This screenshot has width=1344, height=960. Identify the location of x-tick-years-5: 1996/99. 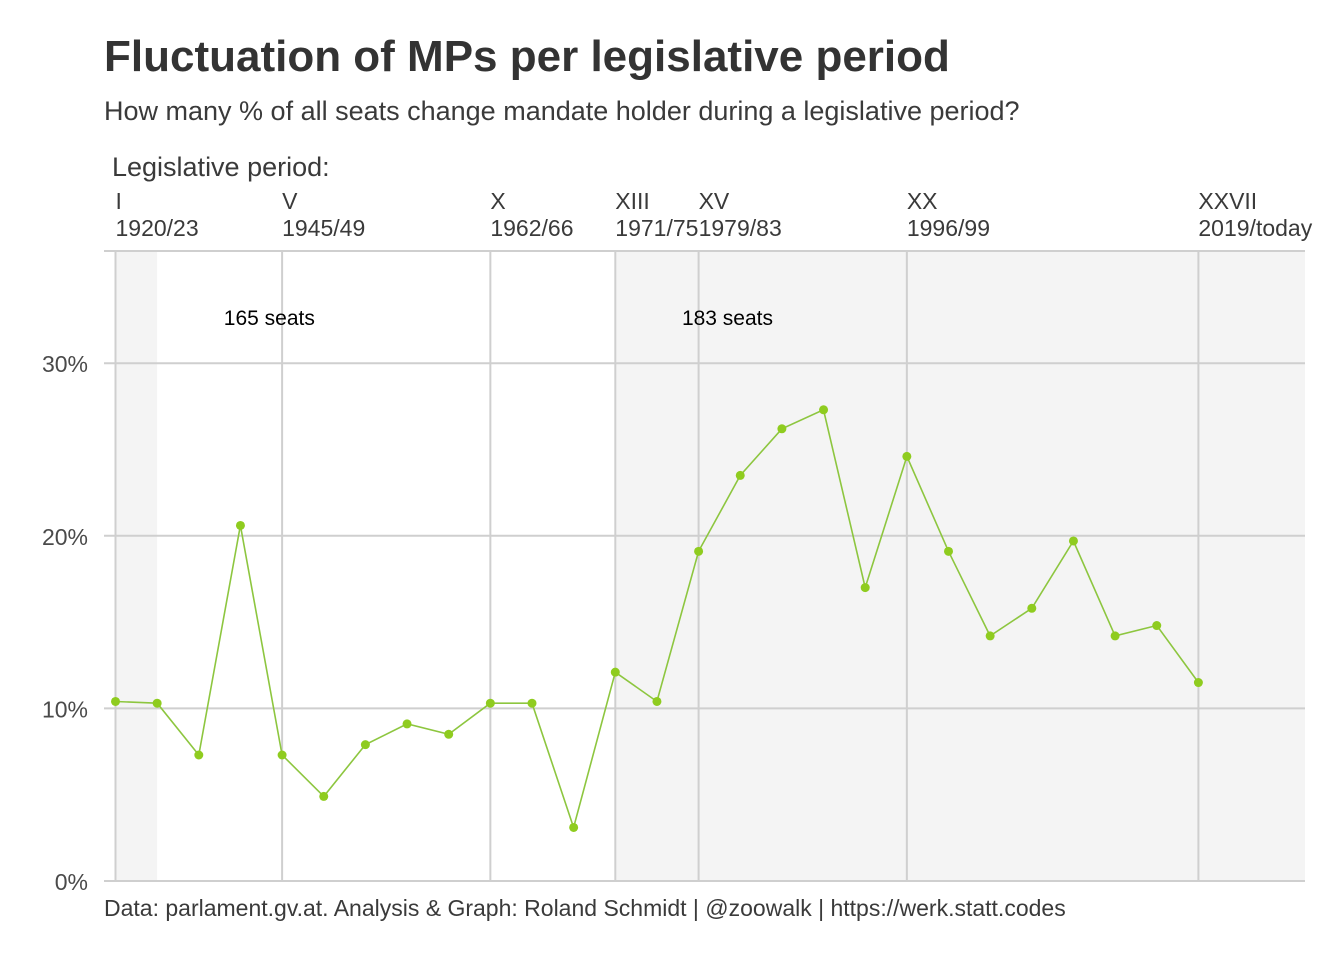
(948, 228).